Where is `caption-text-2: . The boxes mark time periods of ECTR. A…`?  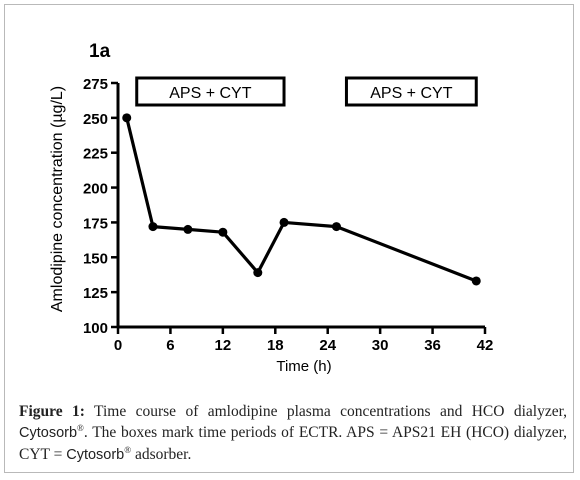 caption-text-2: . The boxes mark time periods of ECTR. A… is located at coordinates (293, 443).